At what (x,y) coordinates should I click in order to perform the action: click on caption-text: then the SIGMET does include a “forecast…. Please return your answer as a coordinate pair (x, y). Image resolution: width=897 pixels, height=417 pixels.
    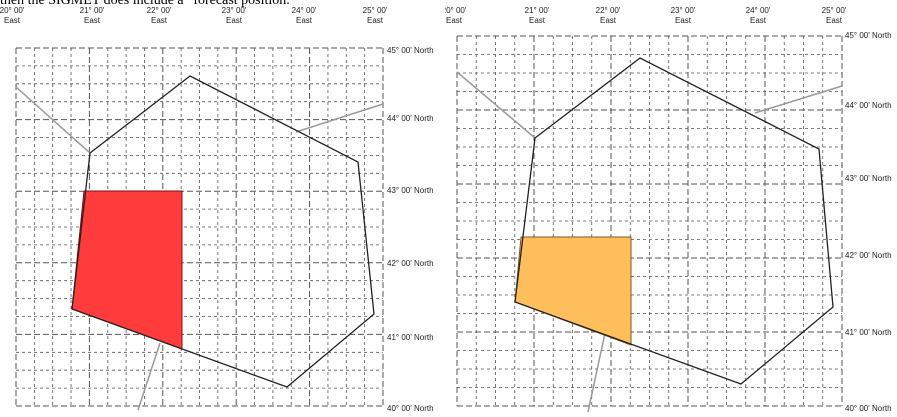
    Looking at the image, I should click on (148, 4).